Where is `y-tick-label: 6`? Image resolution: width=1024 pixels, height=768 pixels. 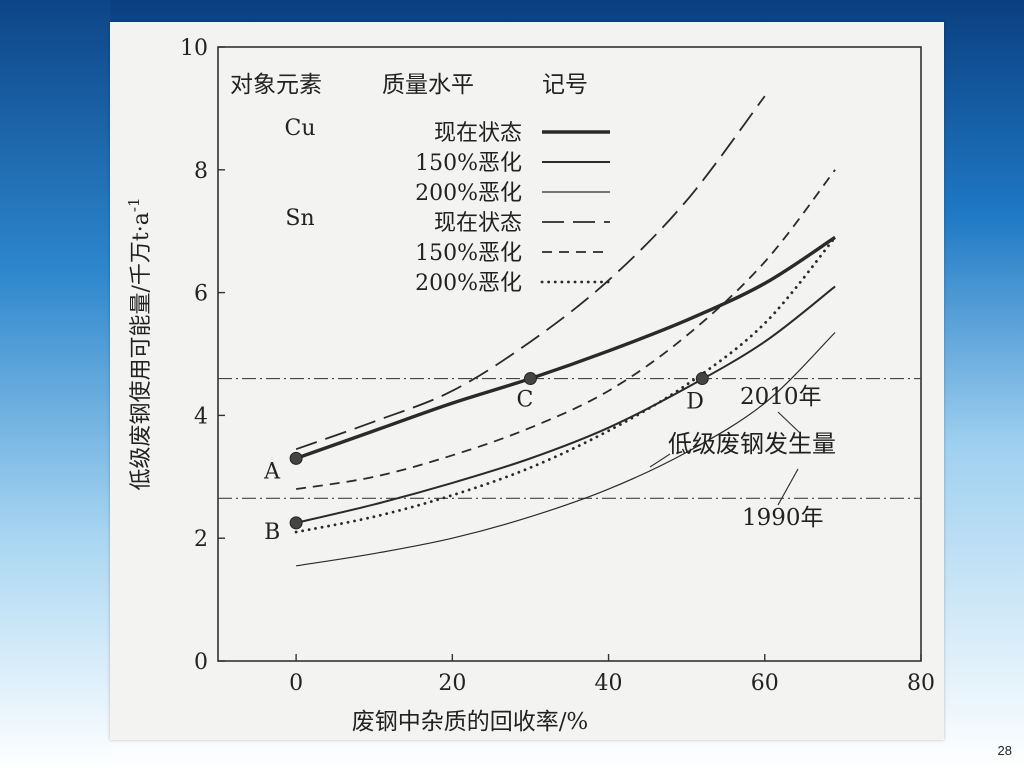
y-tick-label: 6 is located at coordinates (201, 294).